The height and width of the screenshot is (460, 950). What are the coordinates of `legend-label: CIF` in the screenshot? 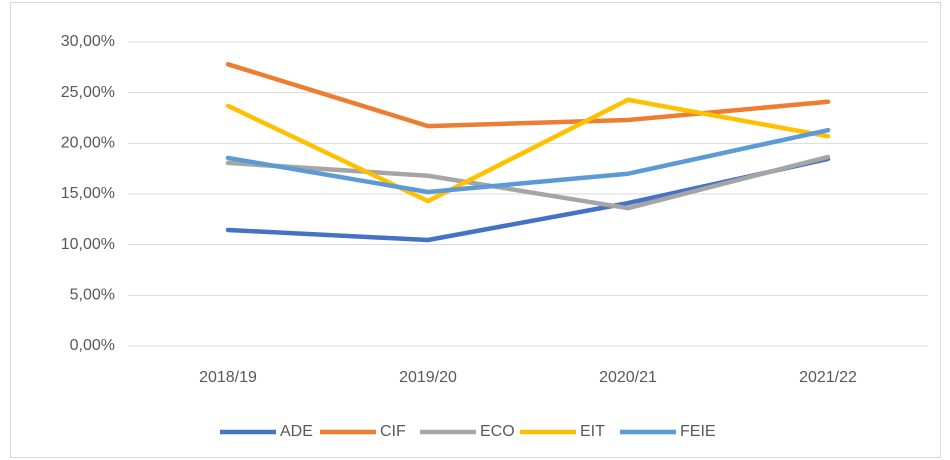 It's located at (393, 431).